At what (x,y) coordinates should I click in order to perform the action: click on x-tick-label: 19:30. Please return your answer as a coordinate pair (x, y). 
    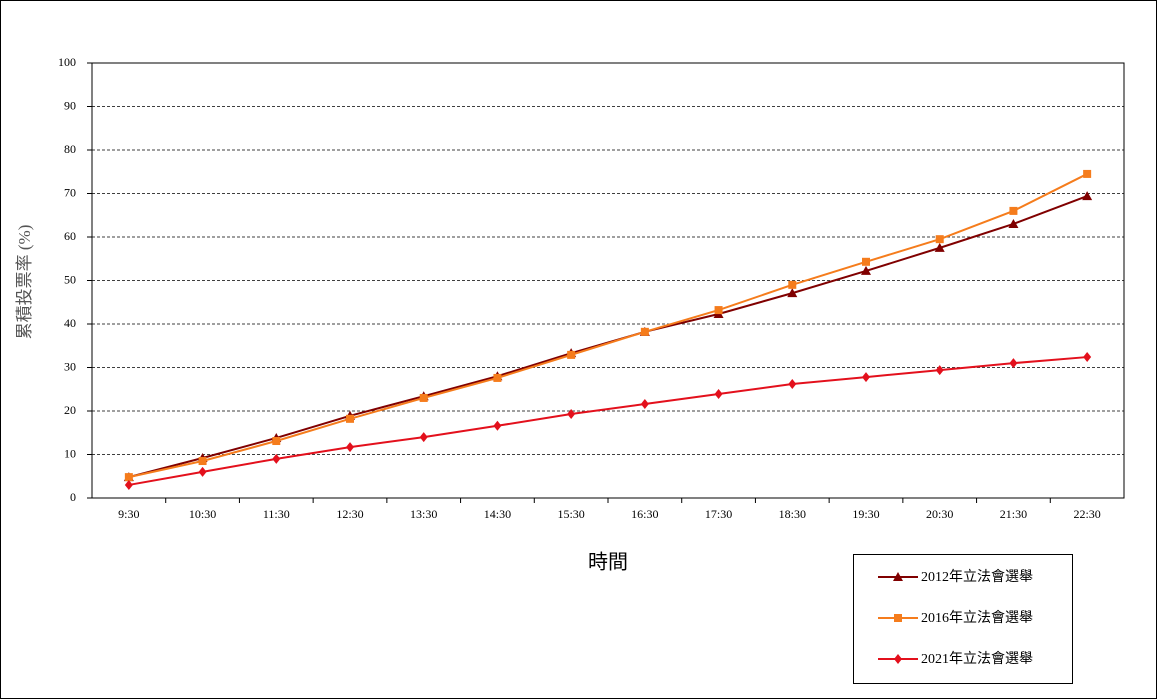
    Looking at the image, I should click on (865, 514).